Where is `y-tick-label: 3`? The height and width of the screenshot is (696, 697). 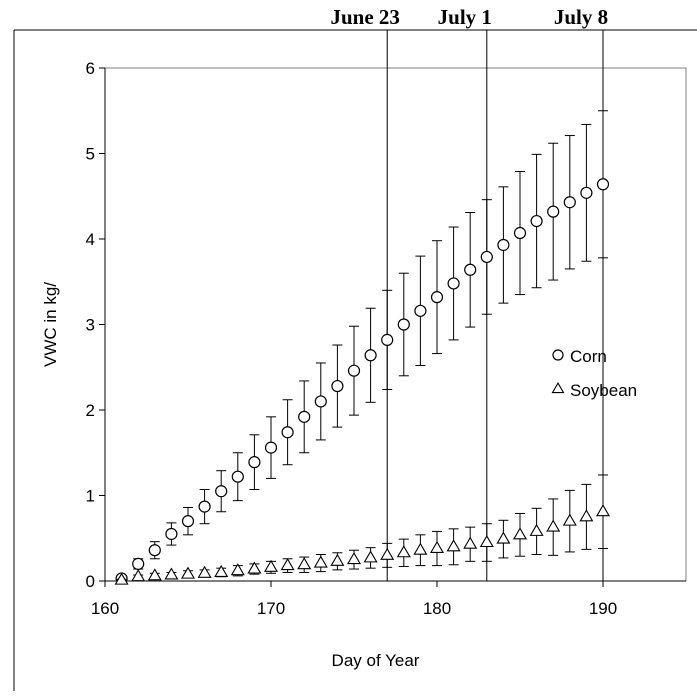
y-tick-label: 3 is located at coordinates (90, 325).